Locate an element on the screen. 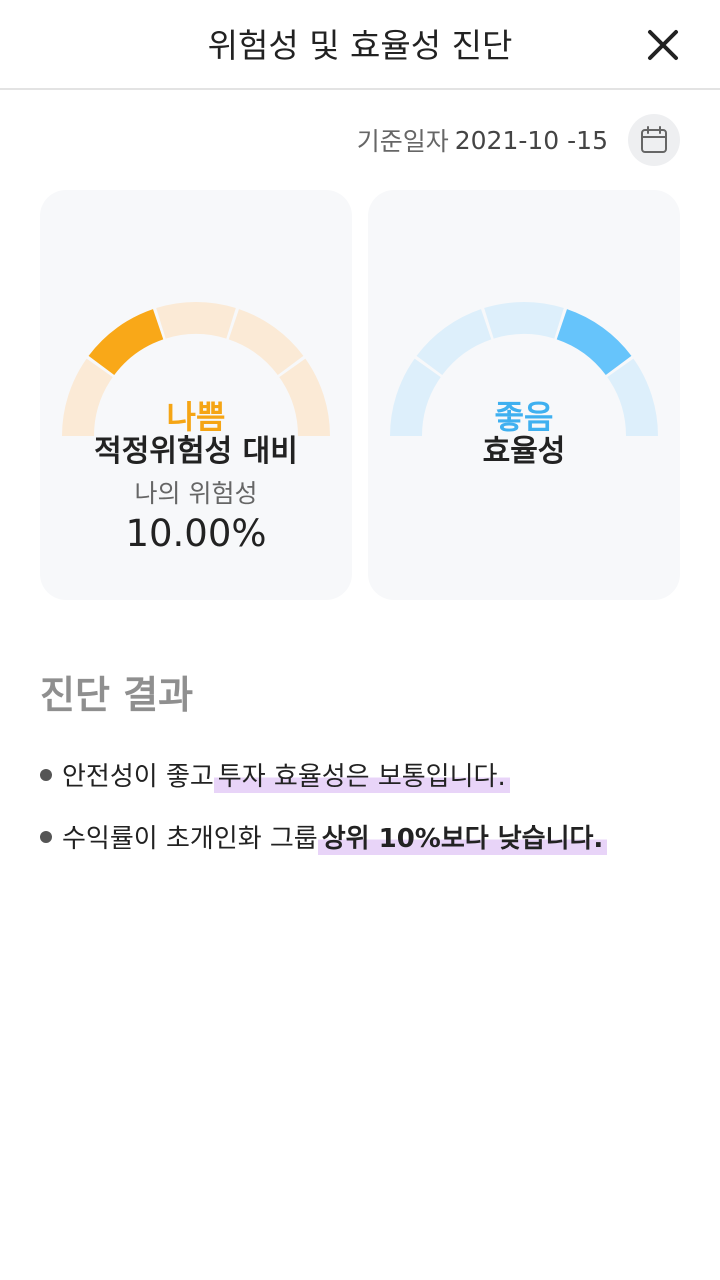 This screenshot has height=1280, width=720. result-text: 수익률이 초개인화 그룹 is located at coordinates (190, 839).